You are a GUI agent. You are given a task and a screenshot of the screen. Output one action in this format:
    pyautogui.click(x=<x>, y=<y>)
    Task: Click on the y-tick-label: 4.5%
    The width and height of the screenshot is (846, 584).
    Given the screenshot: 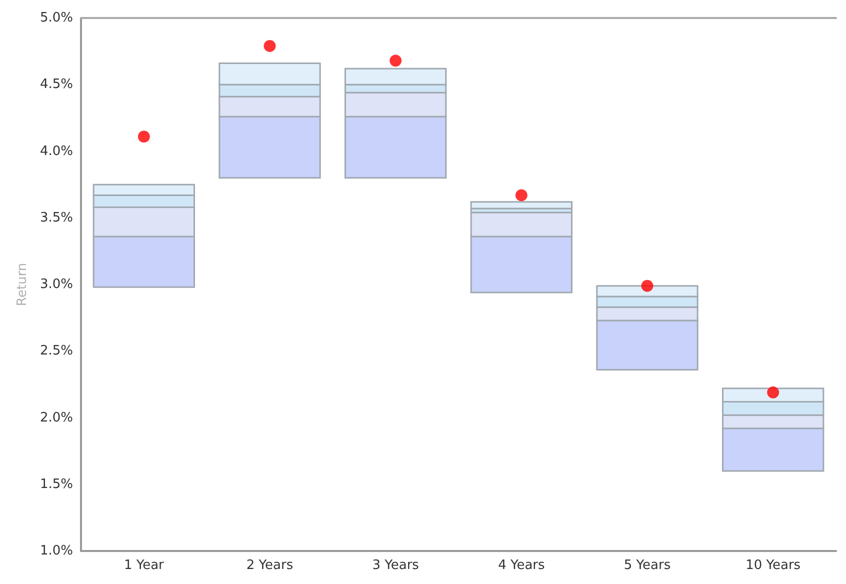 What is the action you would take?
    pyautogui.click(x=56, y=84)
    